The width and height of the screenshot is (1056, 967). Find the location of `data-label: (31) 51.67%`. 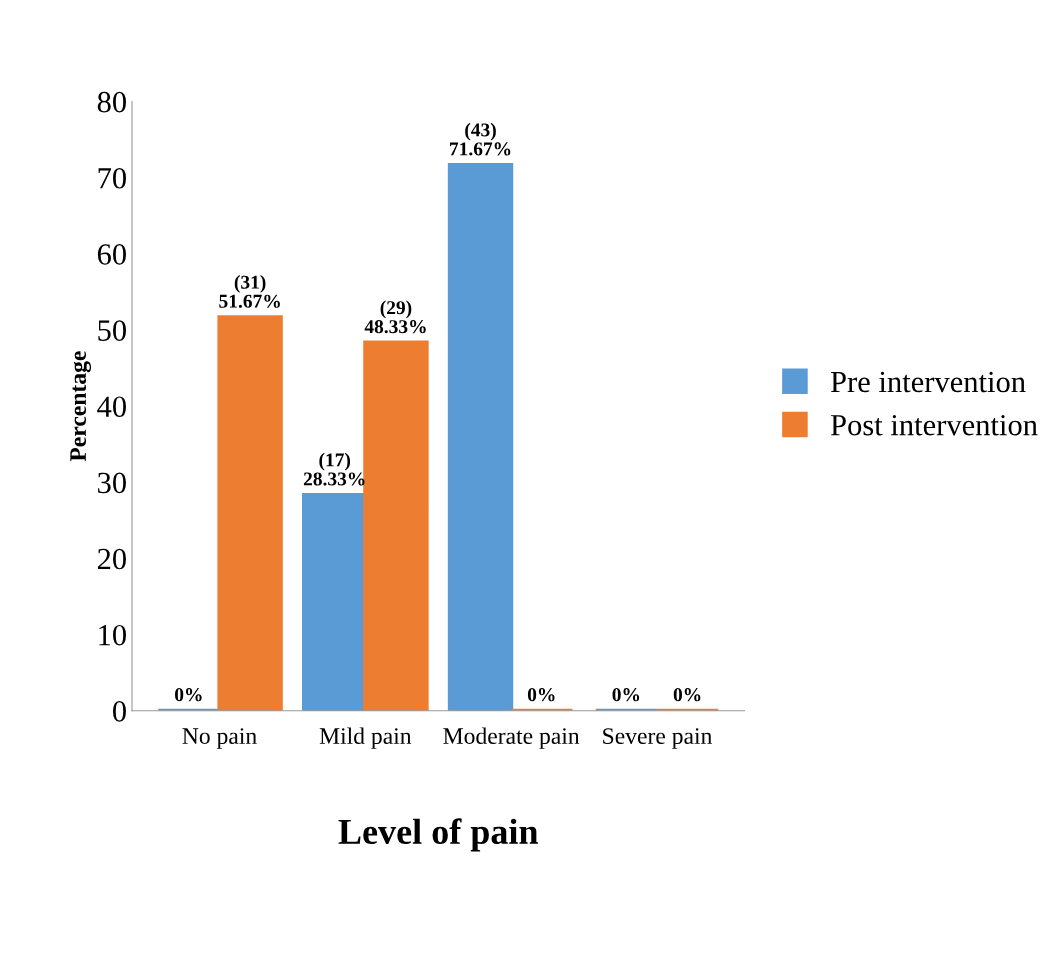

data-label: (31) 51.67% is located at coordinates (249, 291).